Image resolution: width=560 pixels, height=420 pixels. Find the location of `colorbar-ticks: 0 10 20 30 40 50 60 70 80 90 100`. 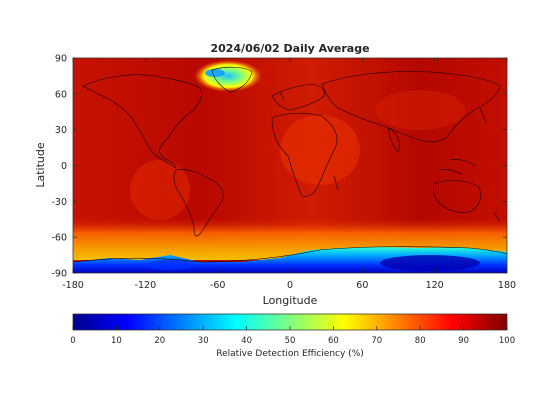

colorbar-ticks: 0 10 20 30 40 50 60 70 80 90 100 is located at coordinates (292, 336).